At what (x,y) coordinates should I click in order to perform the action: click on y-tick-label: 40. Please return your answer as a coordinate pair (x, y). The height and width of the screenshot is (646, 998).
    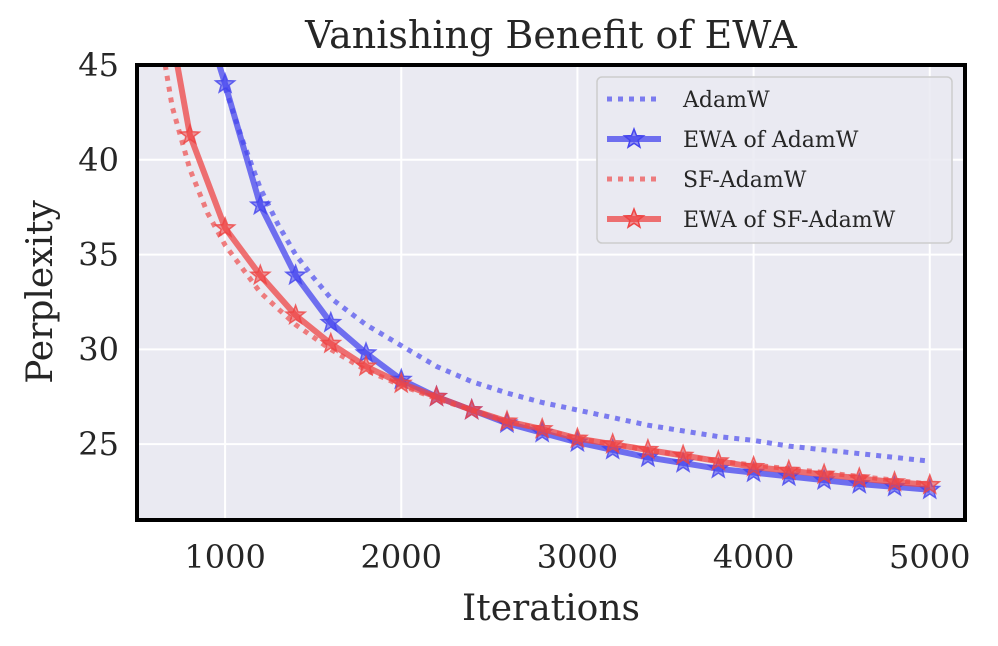
    Looking at the image, I should click on (98, 160).